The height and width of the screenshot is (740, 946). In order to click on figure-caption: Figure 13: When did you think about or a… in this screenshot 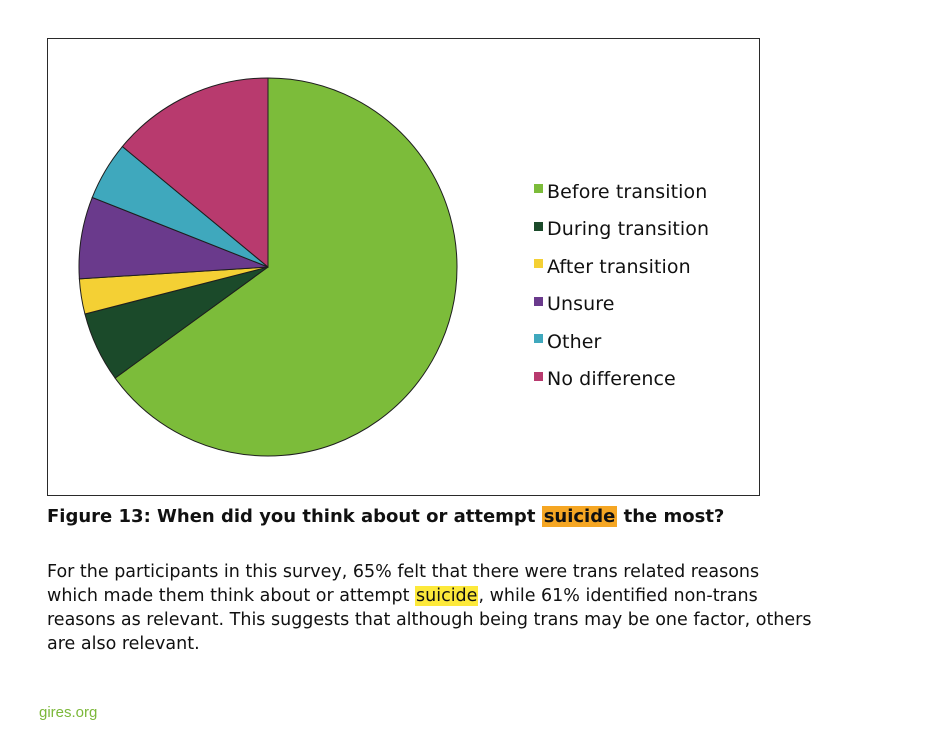, I will do `click(385, 516)`.